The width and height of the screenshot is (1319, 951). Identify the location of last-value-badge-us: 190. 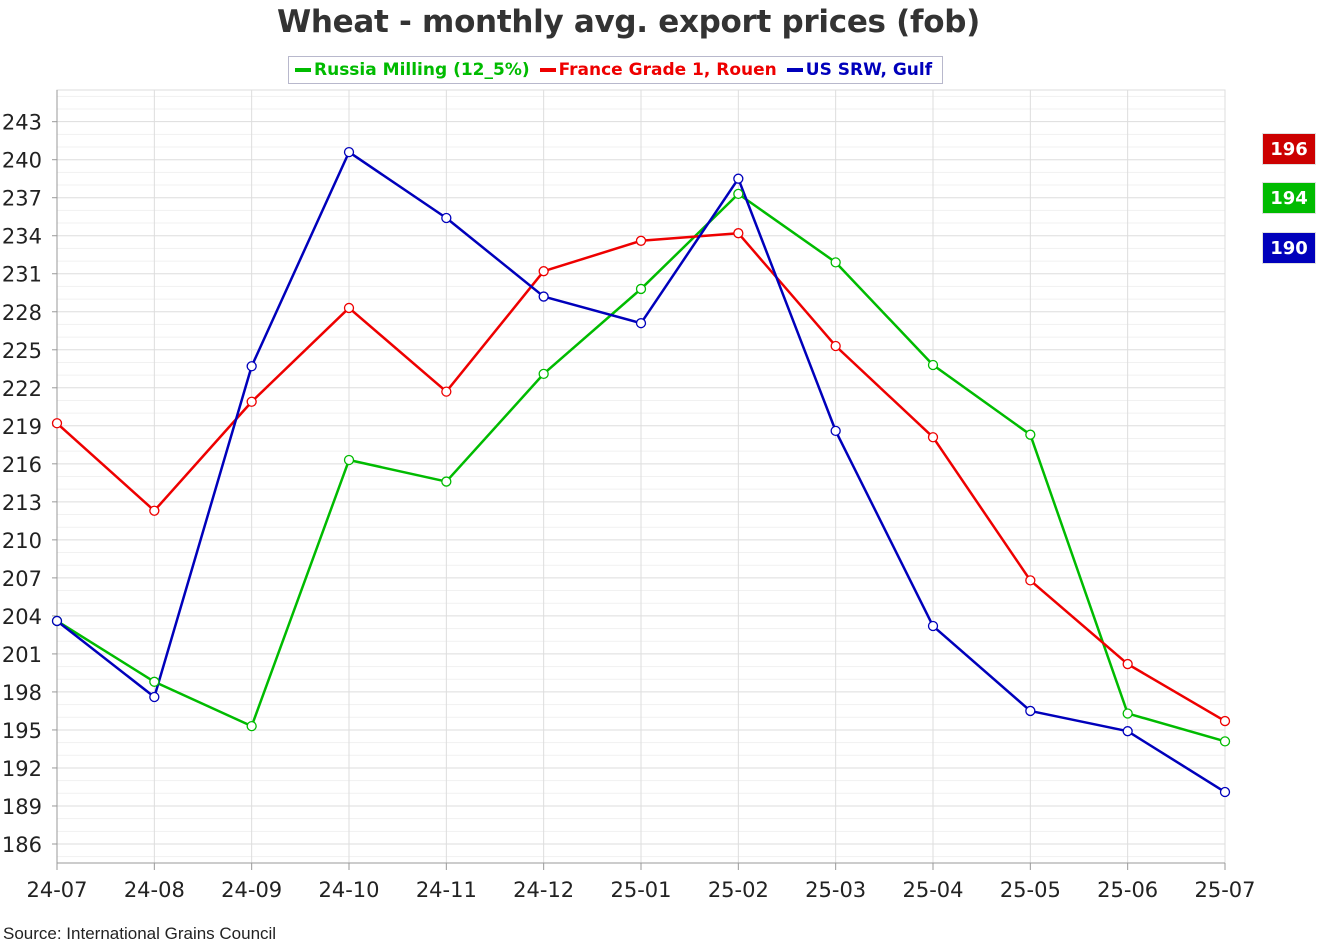
(1289, 248).